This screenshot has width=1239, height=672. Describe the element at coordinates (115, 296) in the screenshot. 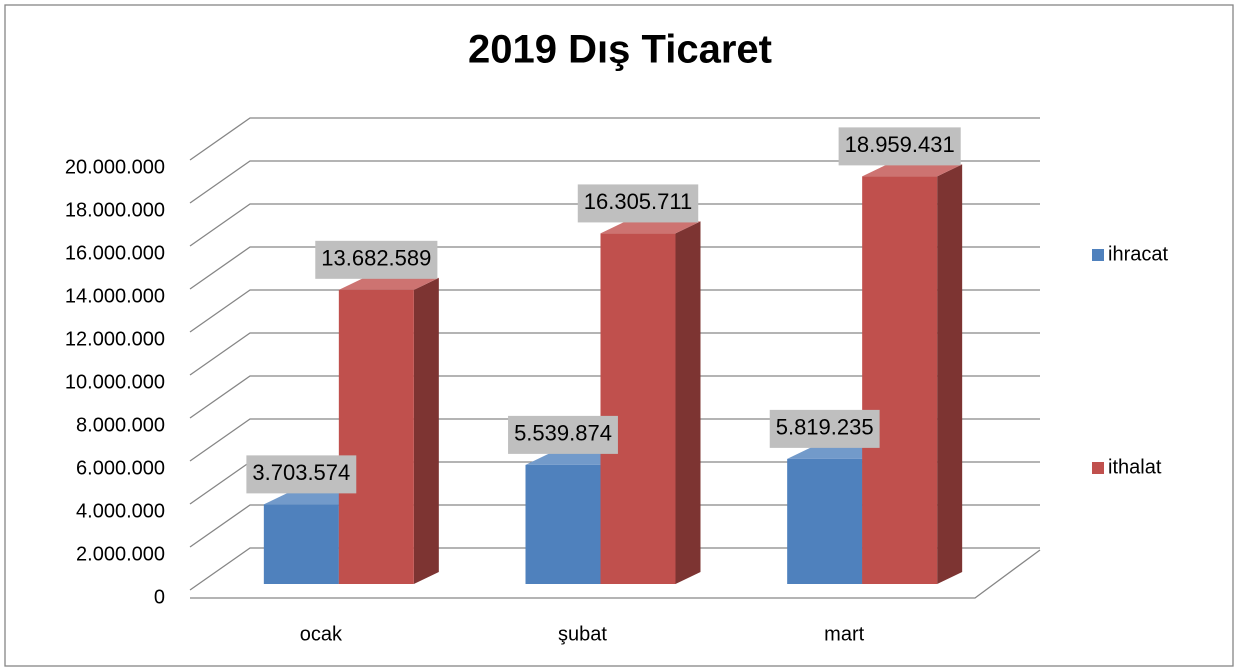

I see `y-tick-label: 14.000.000` at that location.